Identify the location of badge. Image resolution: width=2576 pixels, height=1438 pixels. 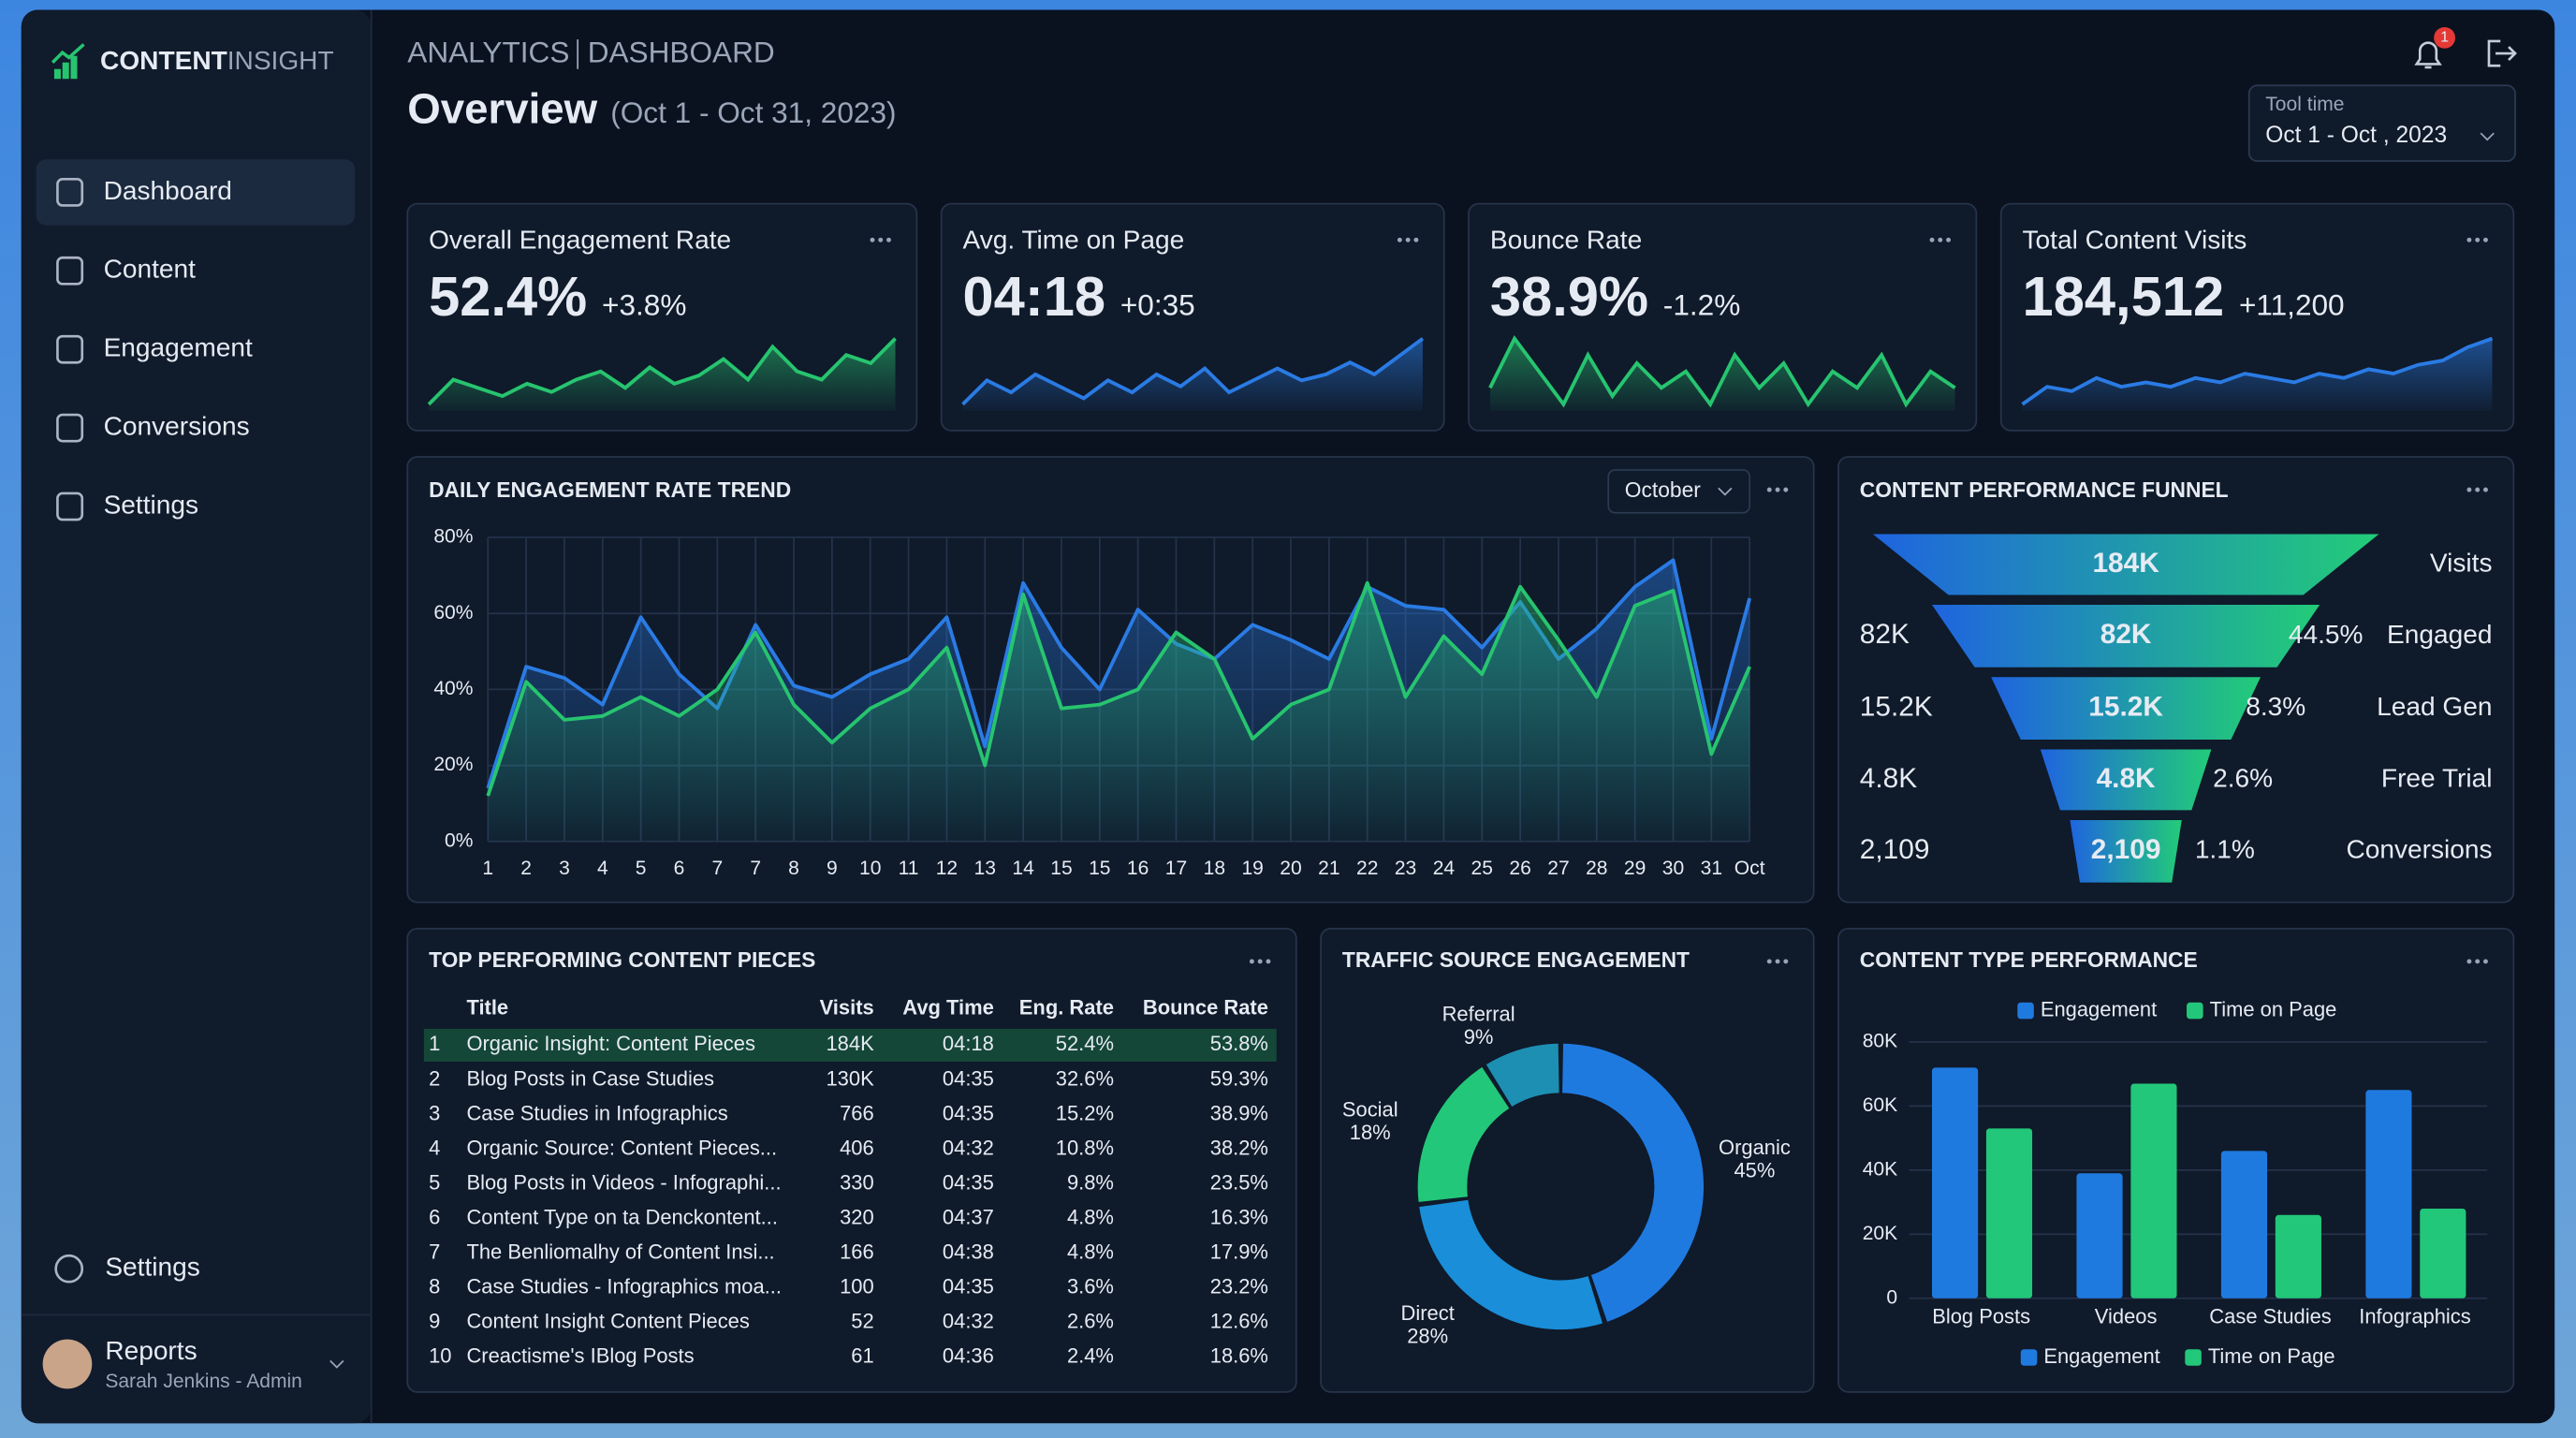
(2444, 37).